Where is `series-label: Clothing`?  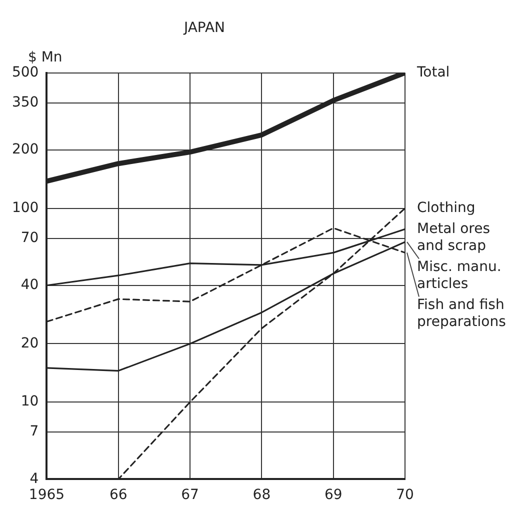
series-label: Clothing is located at coordinates (446, 208).